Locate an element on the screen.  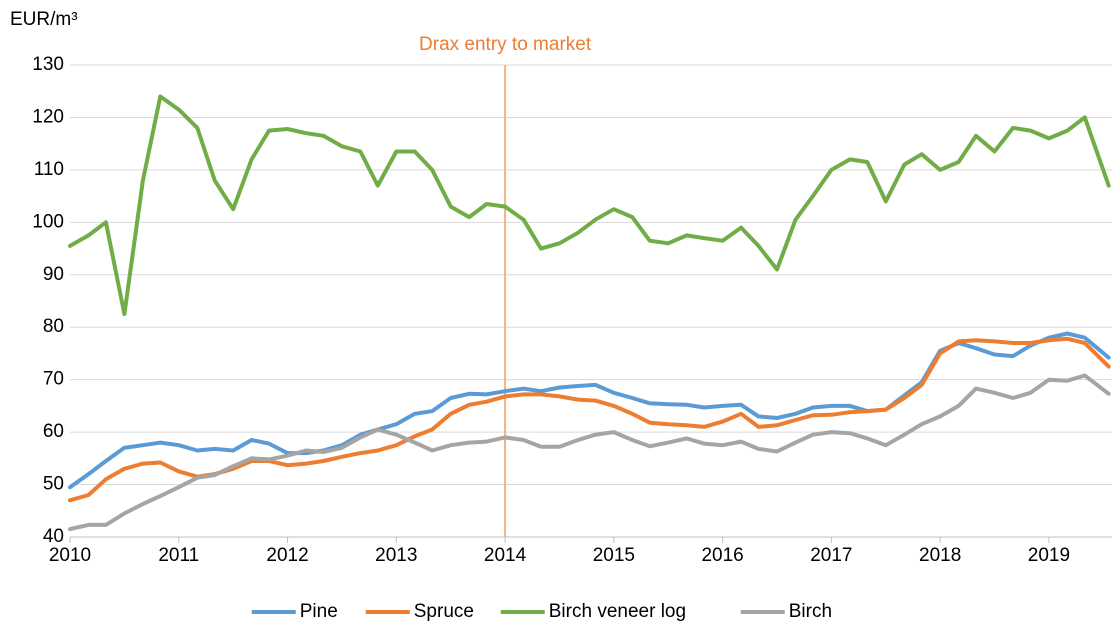
y-tick-label: 130 is located at coordinates (48, 64).